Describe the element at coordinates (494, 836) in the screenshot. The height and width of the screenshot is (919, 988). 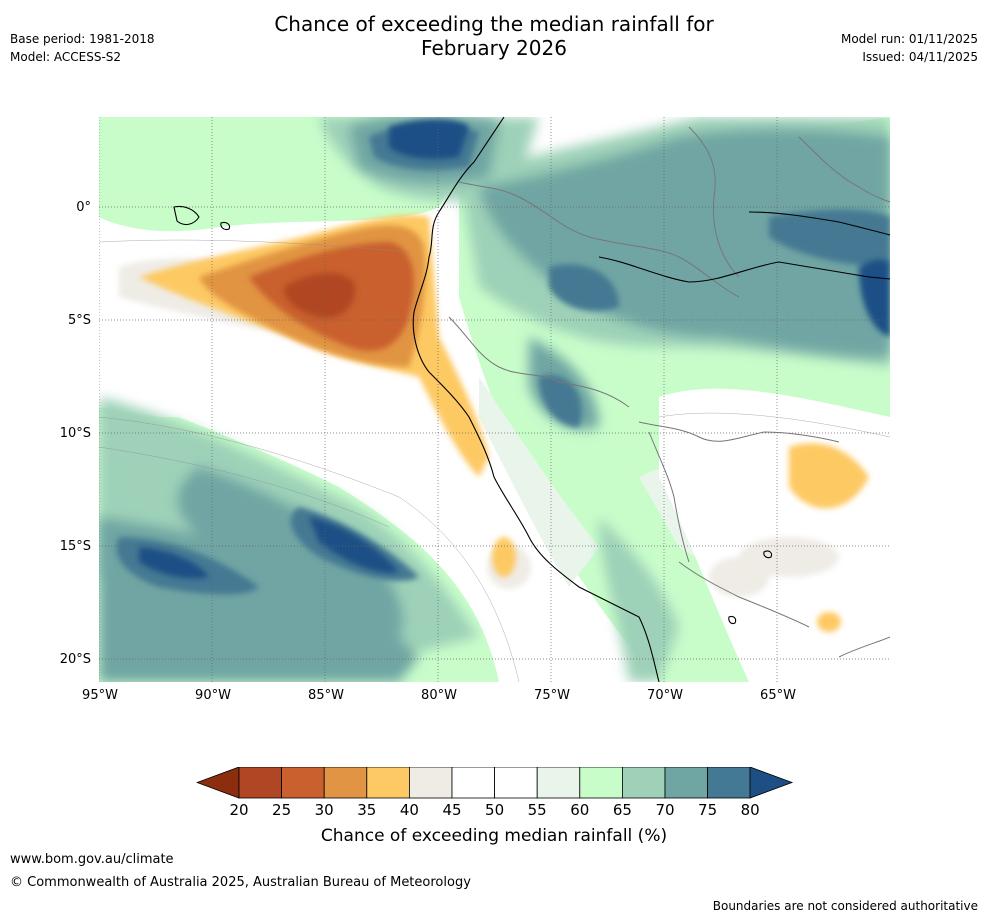
I see `colorbar-title: Chance of exceeding median rainfall (%)` at that location.